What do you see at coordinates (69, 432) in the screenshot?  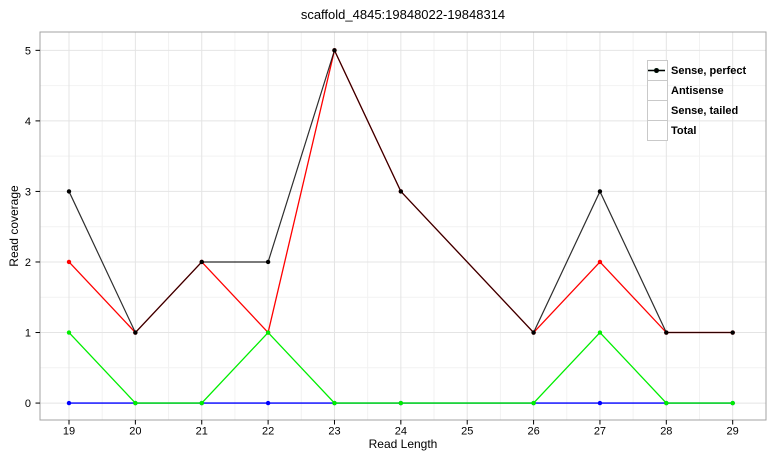 I see `x-tick-label: 19` at bounding box center [69, 432].